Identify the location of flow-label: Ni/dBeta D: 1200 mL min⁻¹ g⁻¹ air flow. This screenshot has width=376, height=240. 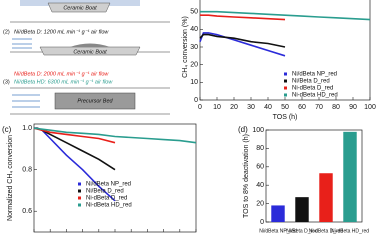
(61, 32).